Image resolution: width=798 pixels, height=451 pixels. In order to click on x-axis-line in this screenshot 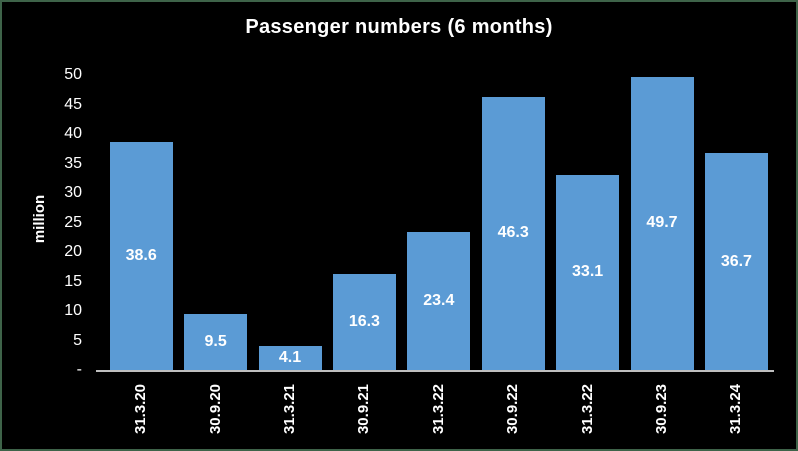, I will do `click(435, 371)`.